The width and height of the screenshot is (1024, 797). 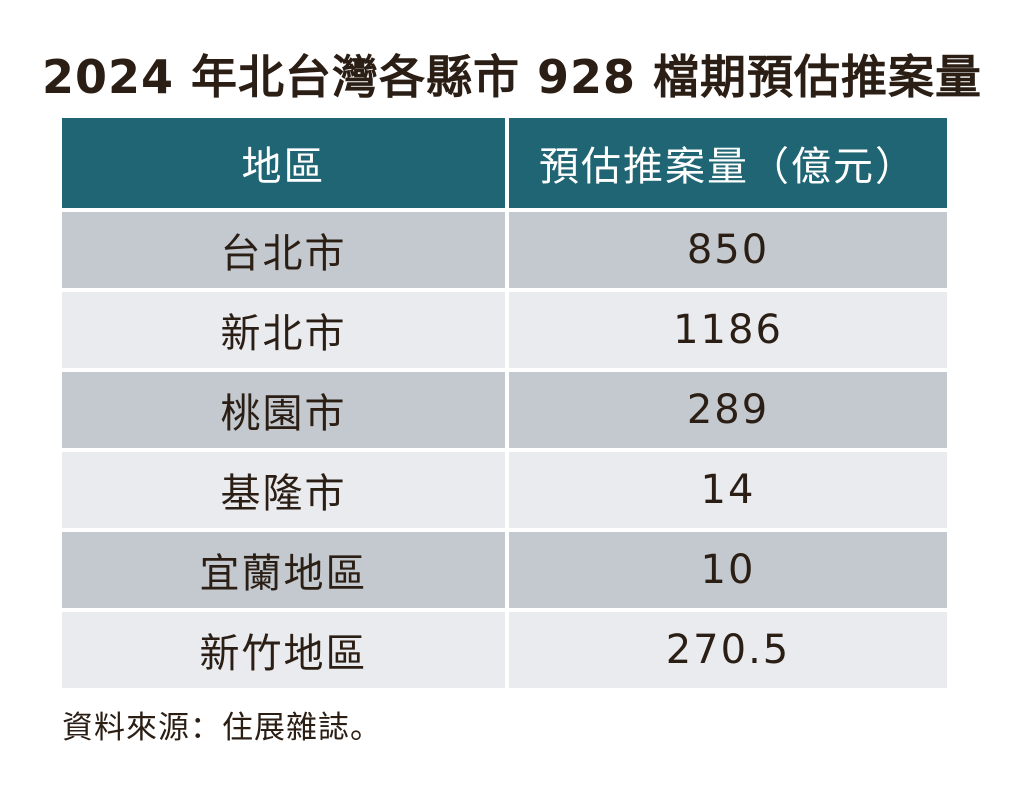 What do you see at coordinates (283, 650) in the screenshot?
I see `region-cell: 新竹地區` at bounding box center [283, 650].